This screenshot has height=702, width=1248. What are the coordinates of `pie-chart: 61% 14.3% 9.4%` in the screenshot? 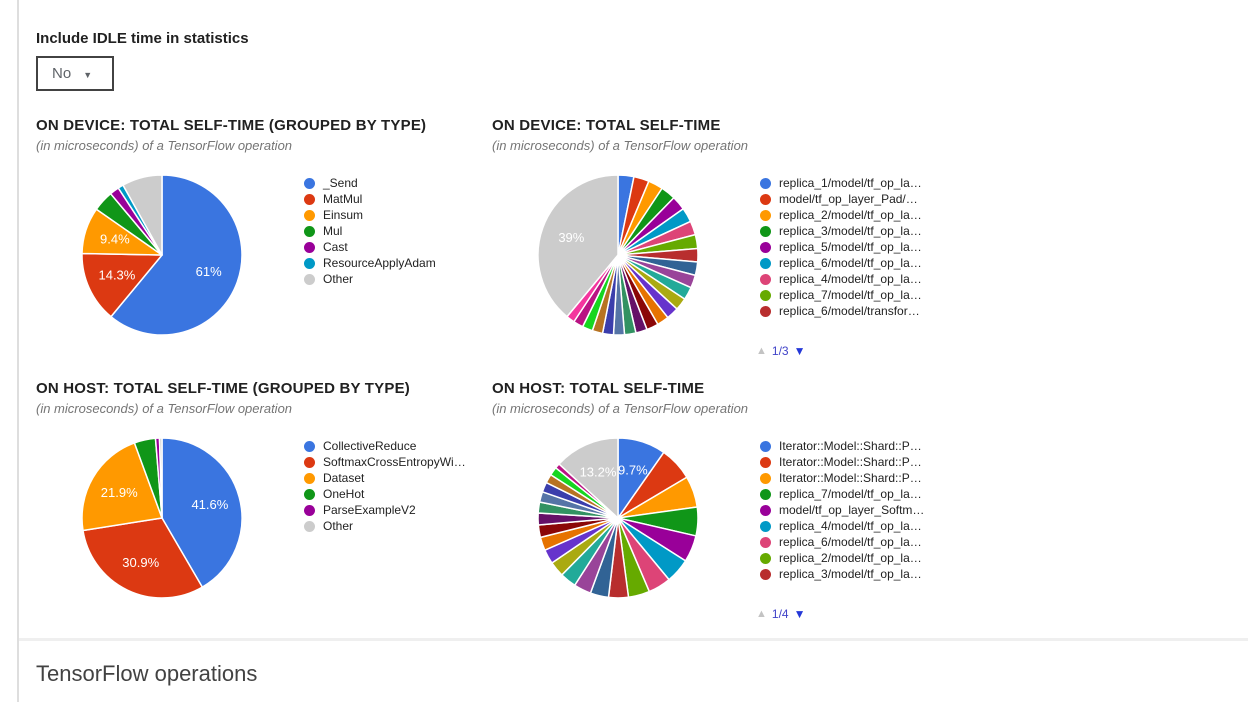 It's located at (162, 255).